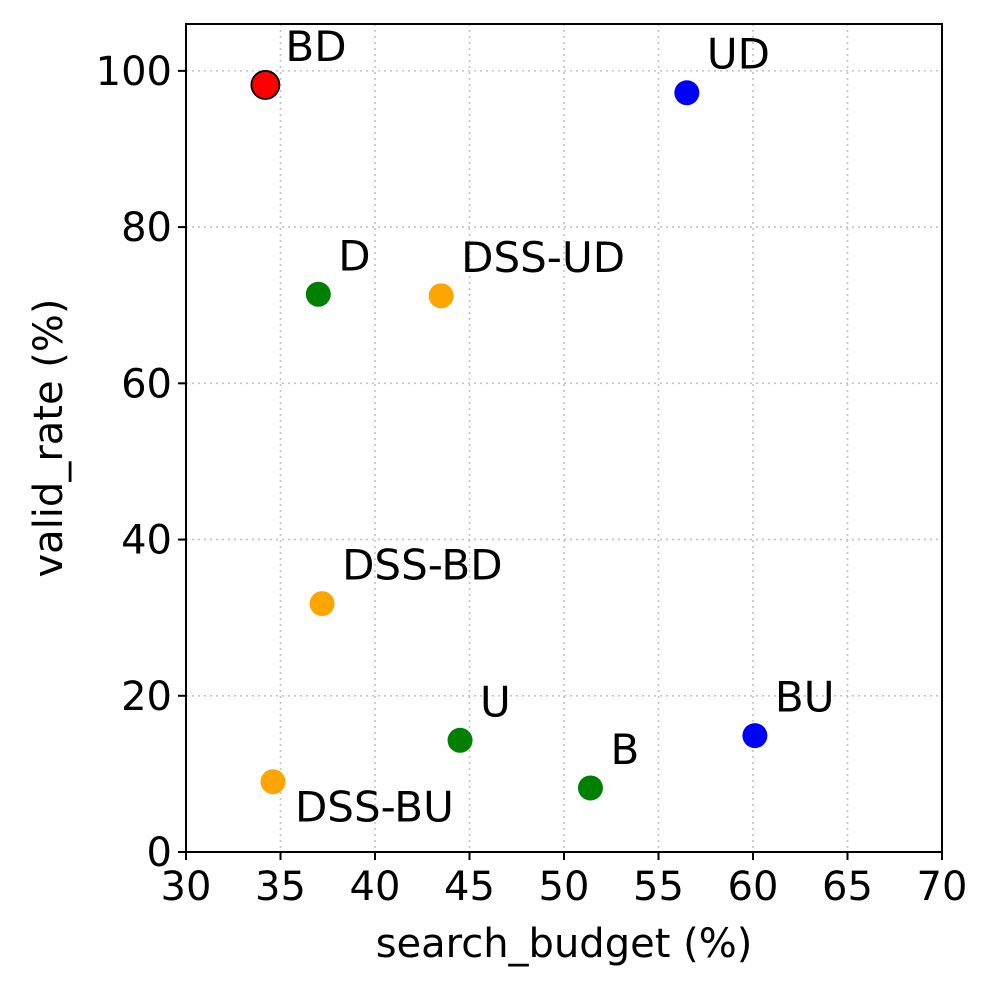  I want to click on x-tick-label: 70, so click(942, 887).